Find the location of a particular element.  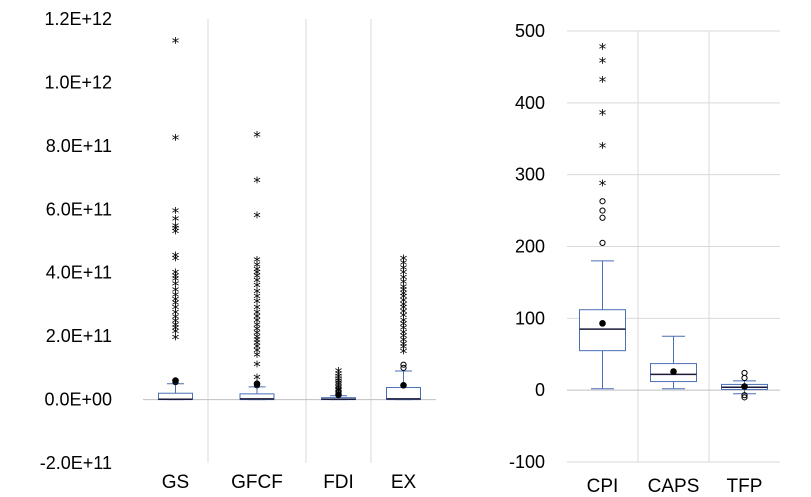

interquartile-box is located at coordinates (403, 394).